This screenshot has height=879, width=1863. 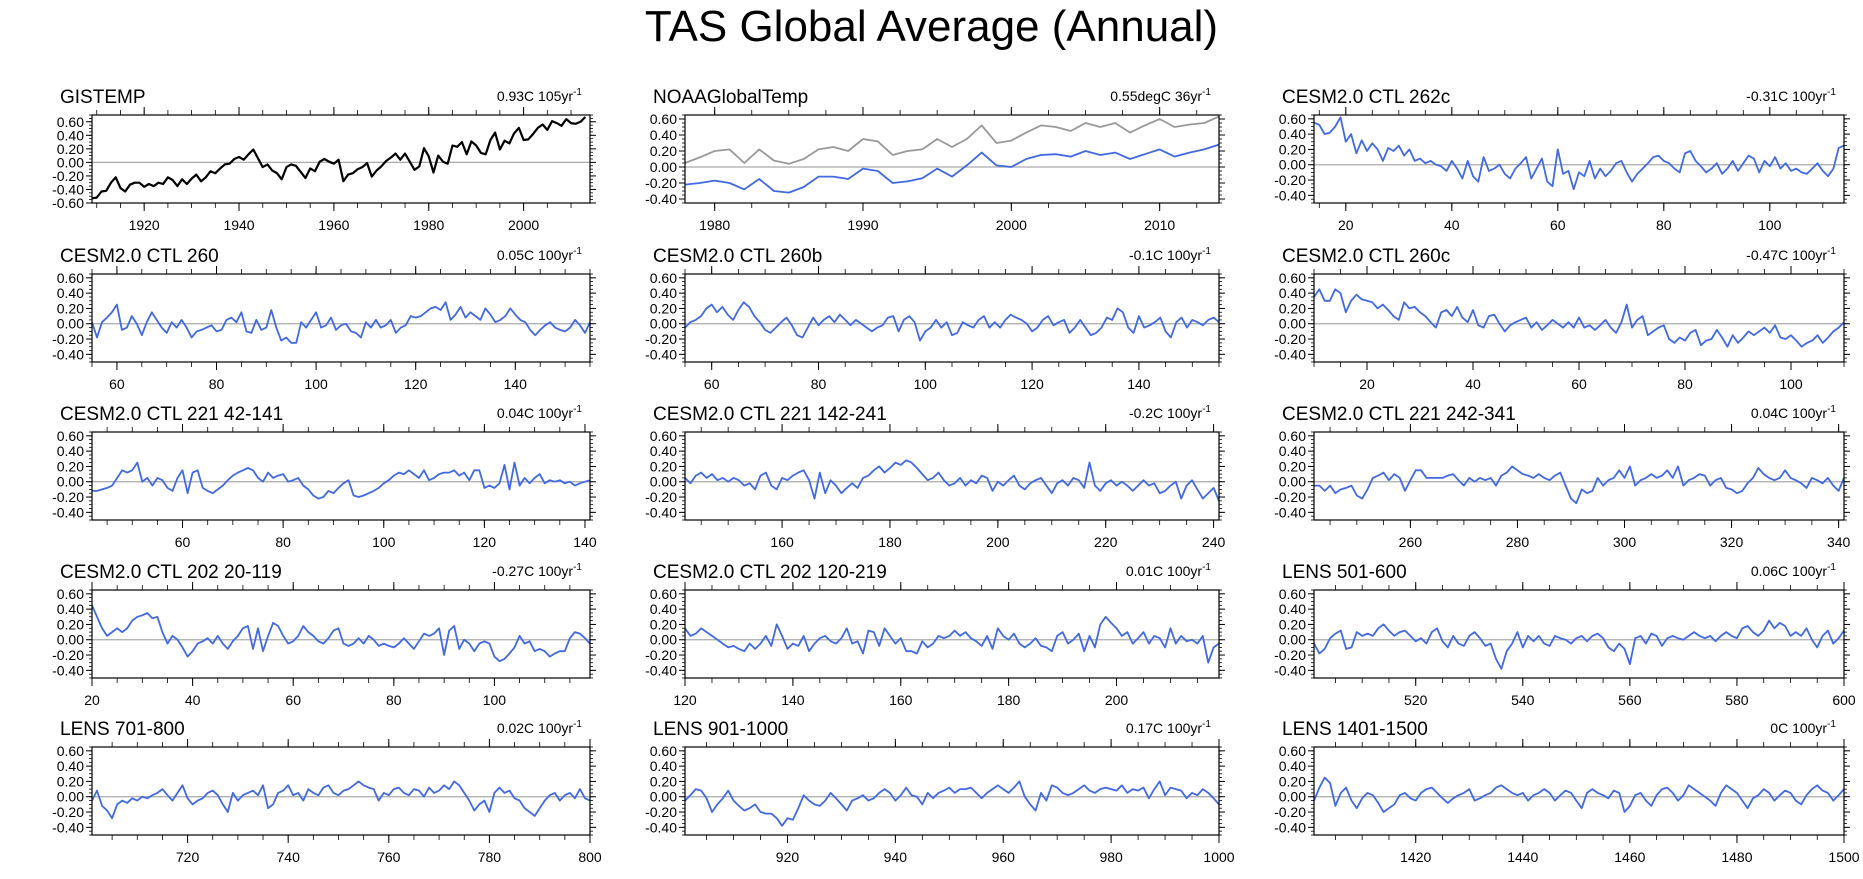 What do you see at coordinates (1736, 857) in the screenshot?
I see `x-tick-label: 1480` at bounding box center [1736, 857].